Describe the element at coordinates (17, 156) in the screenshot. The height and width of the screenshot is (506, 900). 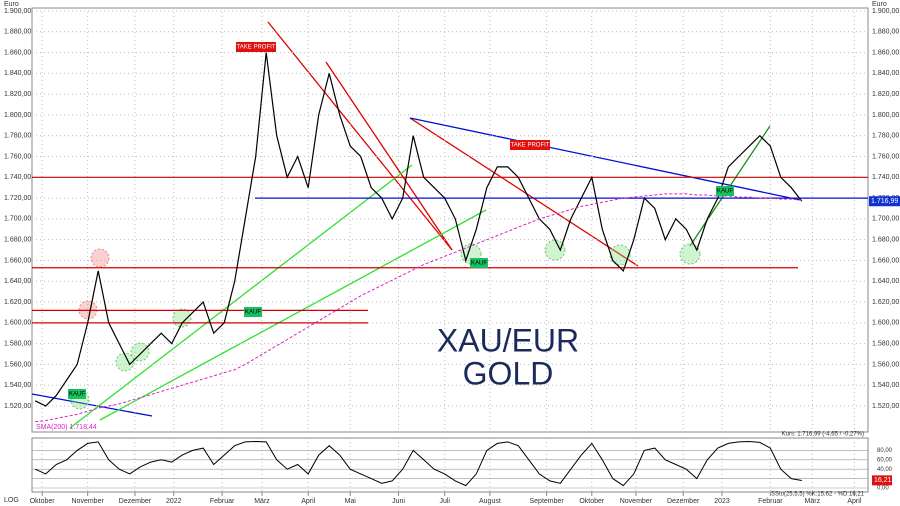
I see `y-tick-label: 1.760,00` at that location.